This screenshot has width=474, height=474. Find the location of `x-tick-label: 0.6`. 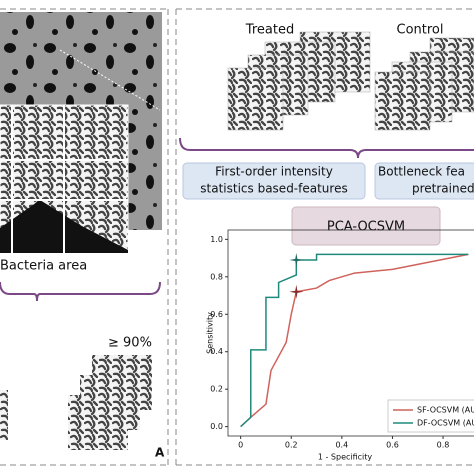

x-tick-label: 0.6 is located at coordinates (392, 445).